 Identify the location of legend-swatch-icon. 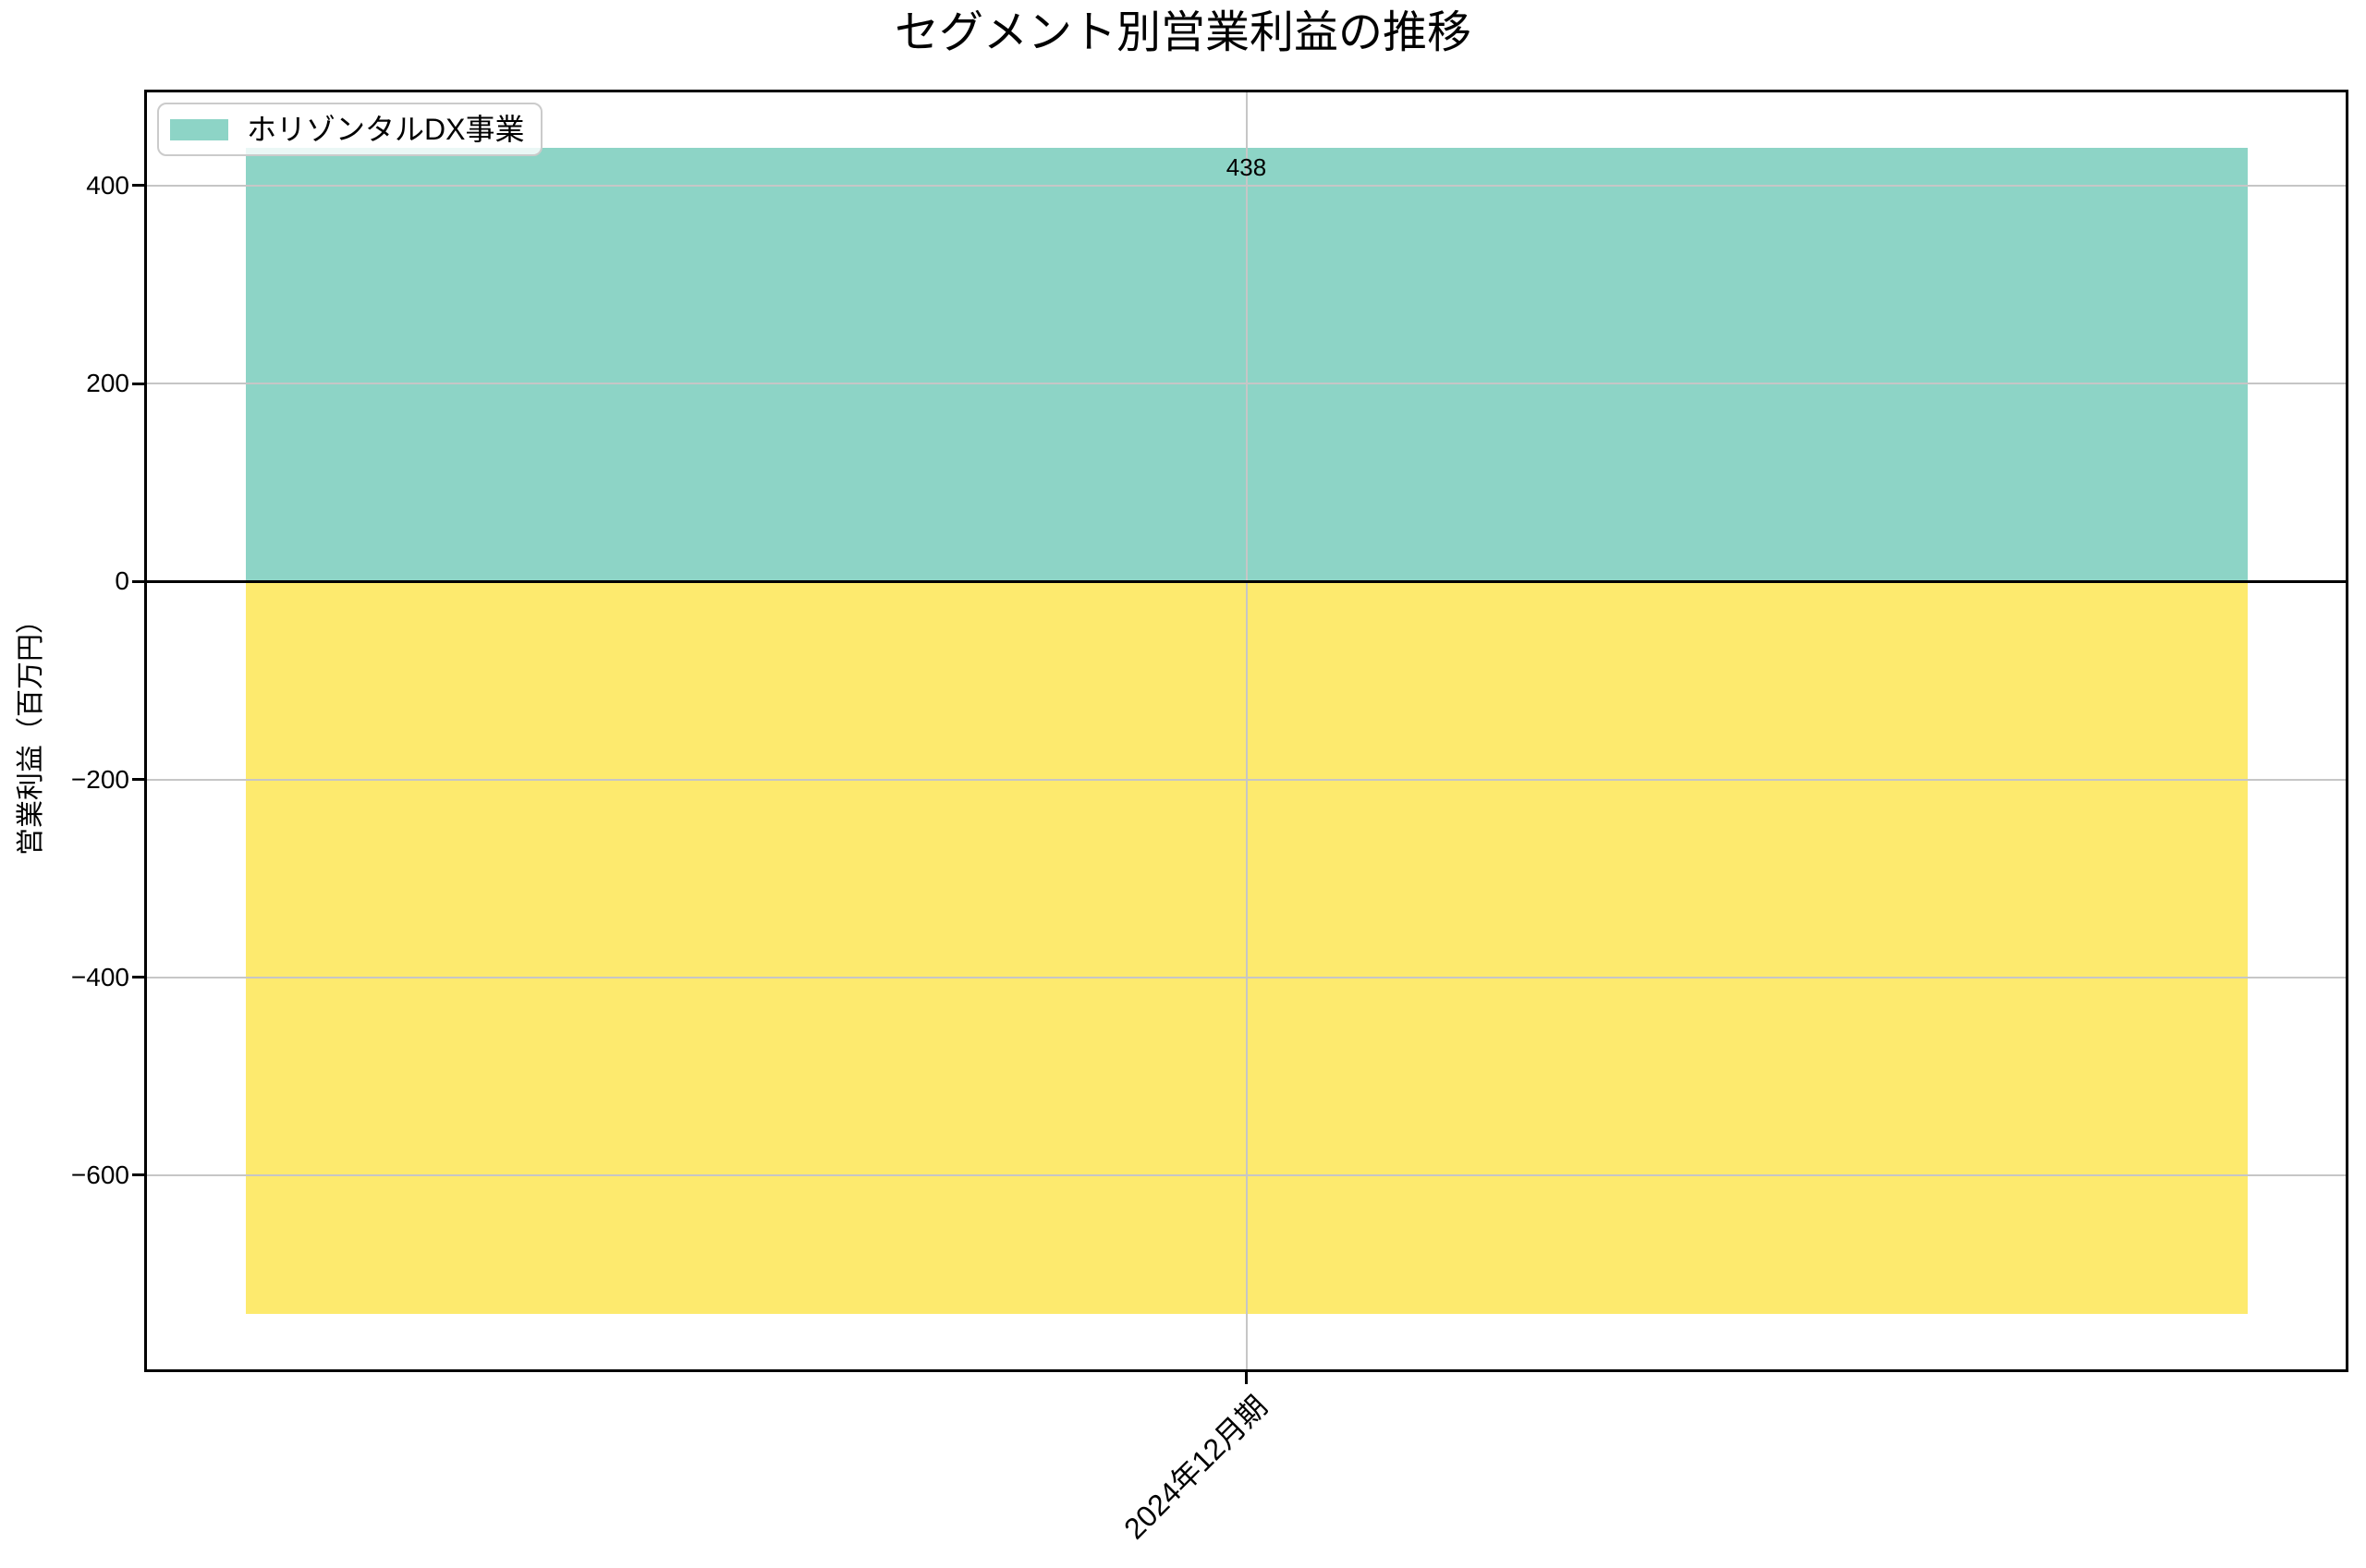
(199, 129).